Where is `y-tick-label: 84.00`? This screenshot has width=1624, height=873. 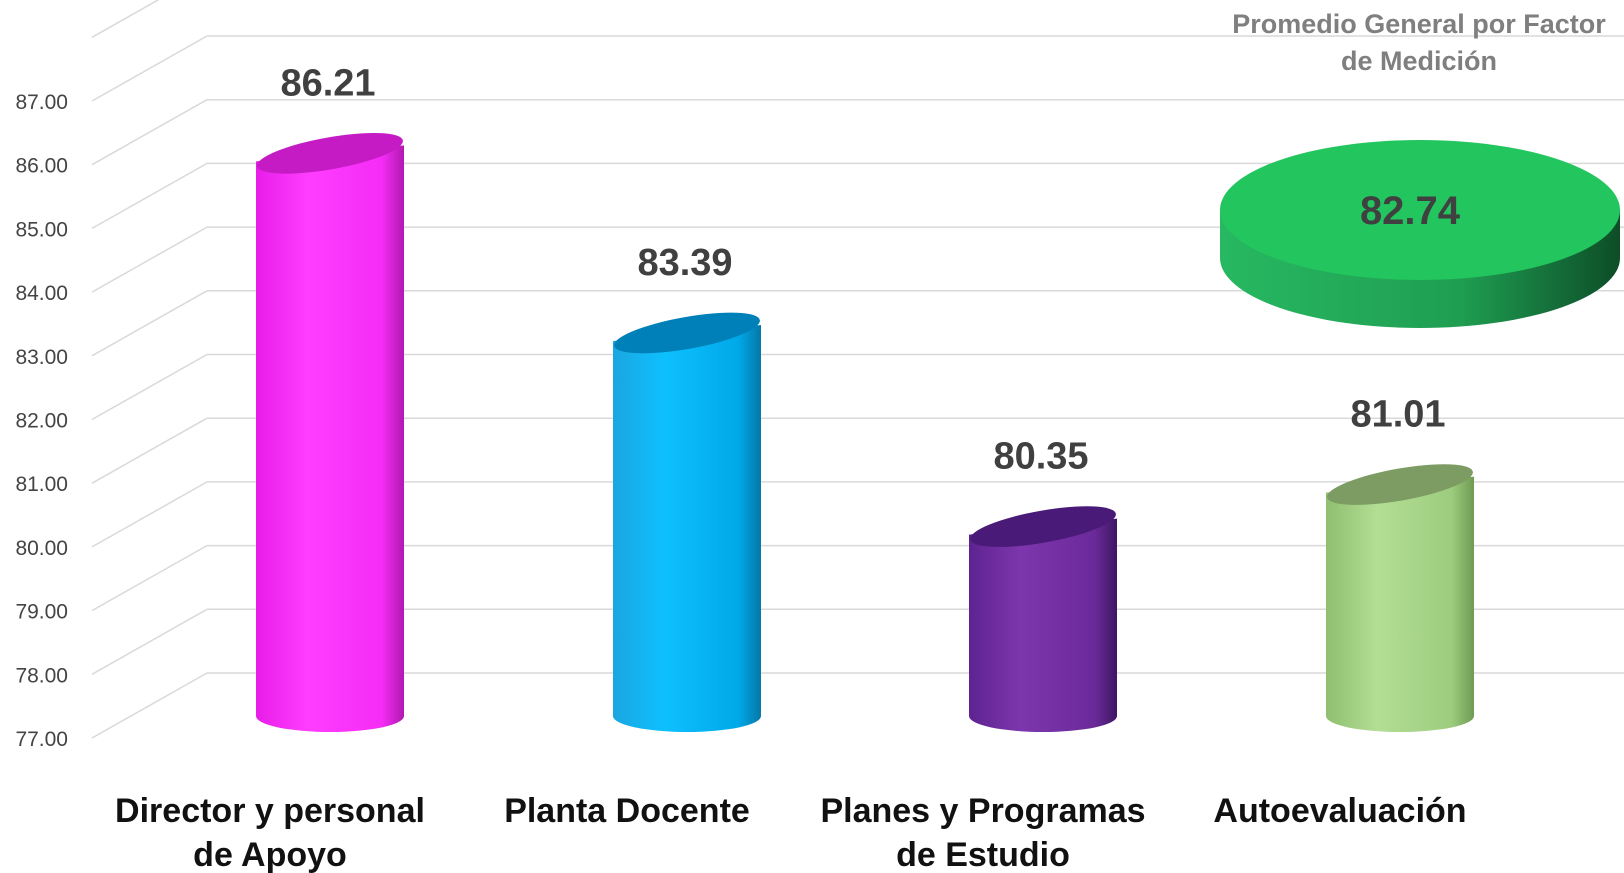
y-tick-label: 84.00 is located at coordinates (41, 293).